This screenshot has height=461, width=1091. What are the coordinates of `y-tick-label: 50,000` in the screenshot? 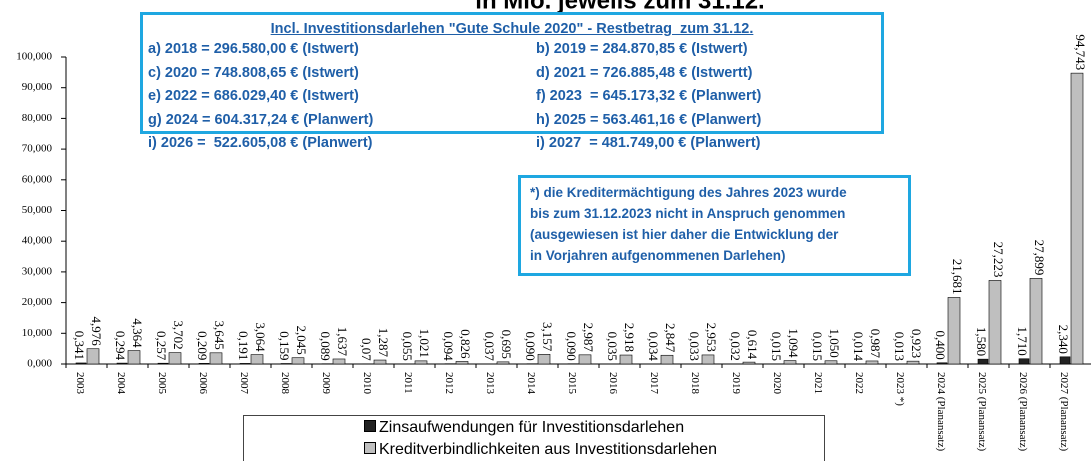 It's located at (37, 210).